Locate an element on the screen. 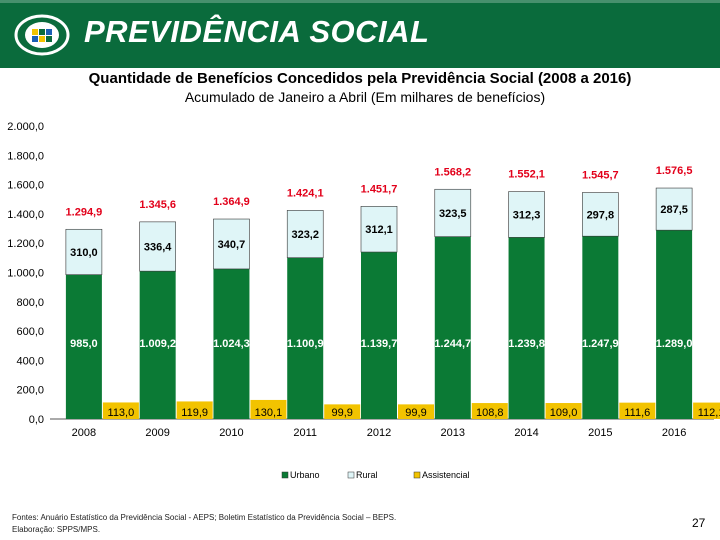 The width and height of the screenshot is (720, 540). assistencial-value-label: 108,8 is located at coordinates (490, 413).